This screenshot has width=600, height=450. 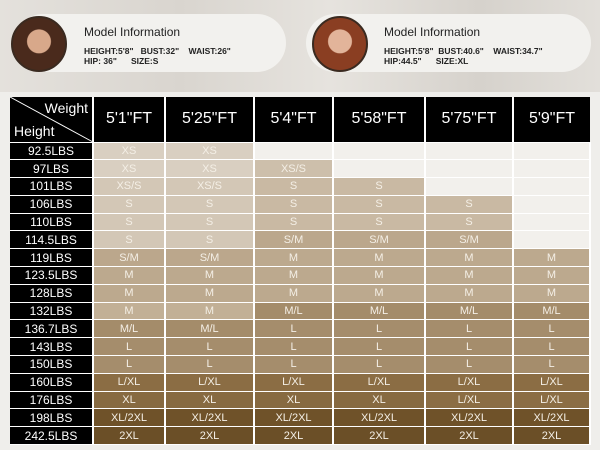 I want to click on model-measurements-1b: HIP: 36" SIZE:S, so click(x=121, y=61).